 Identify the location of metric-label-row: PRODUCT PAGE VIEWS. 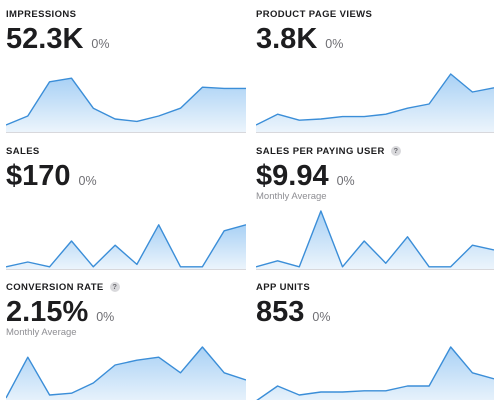
(314, 14).